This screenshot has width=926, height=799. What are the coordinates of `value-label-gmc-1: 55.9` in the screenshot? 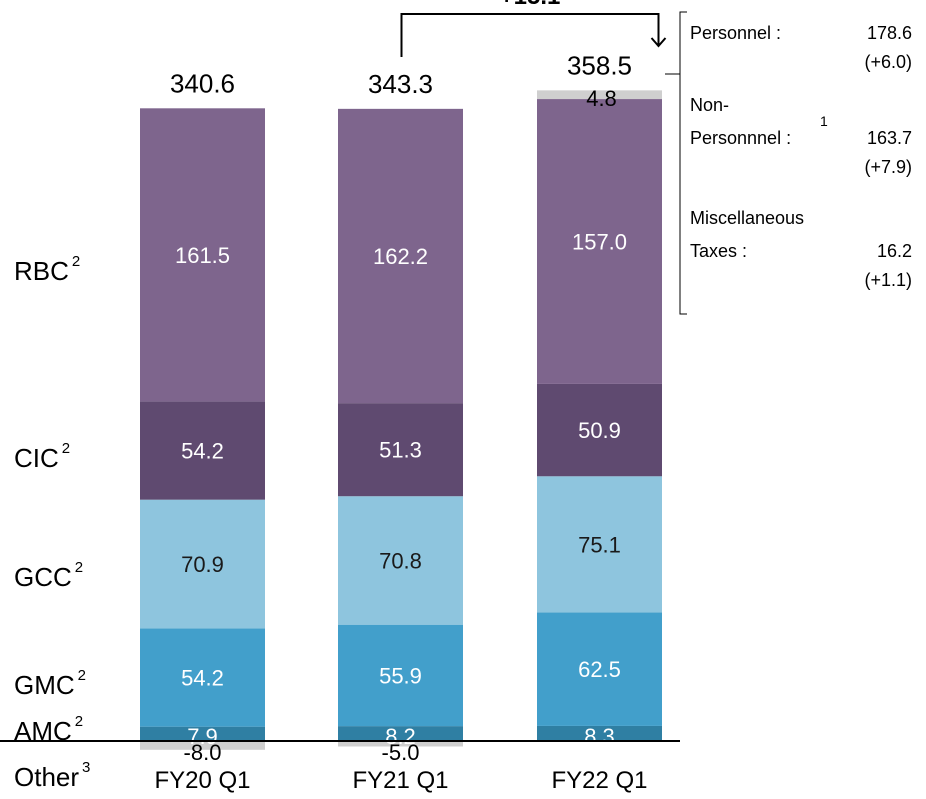 It's located at (400, 675).